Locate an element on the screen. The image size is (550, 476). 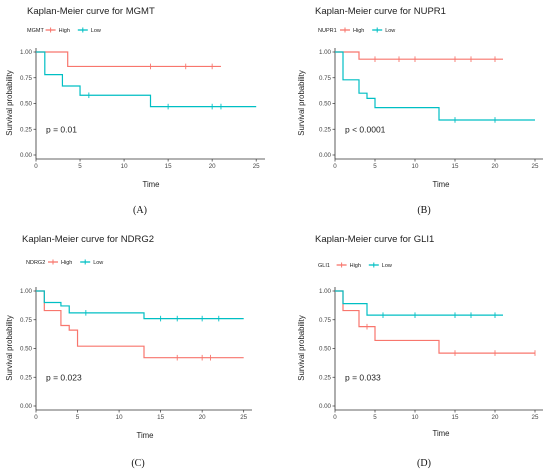
legend: NDRG2 High Low is located at coordinates (64, 262).